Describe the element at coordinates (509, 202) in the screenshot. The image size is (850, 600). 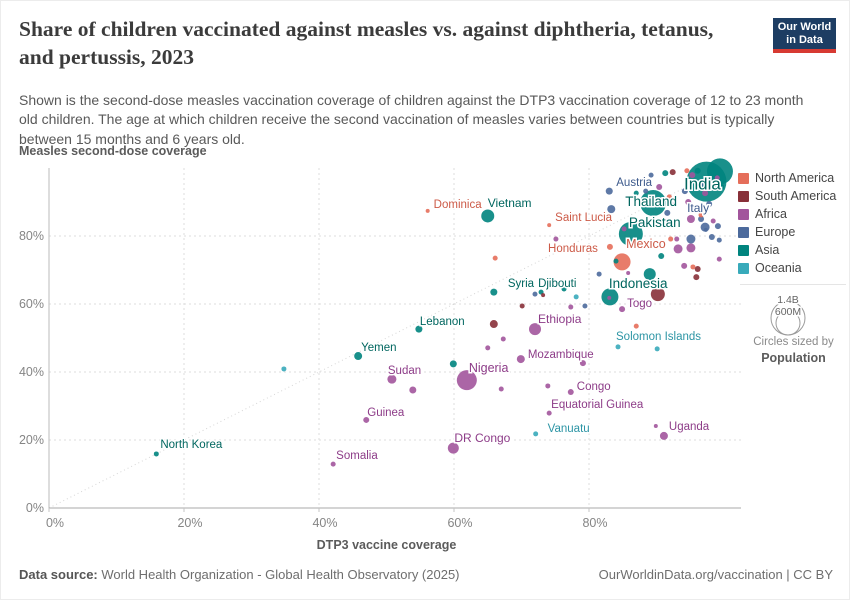
I see `country-label-vietnam: Vietnam` at that location.